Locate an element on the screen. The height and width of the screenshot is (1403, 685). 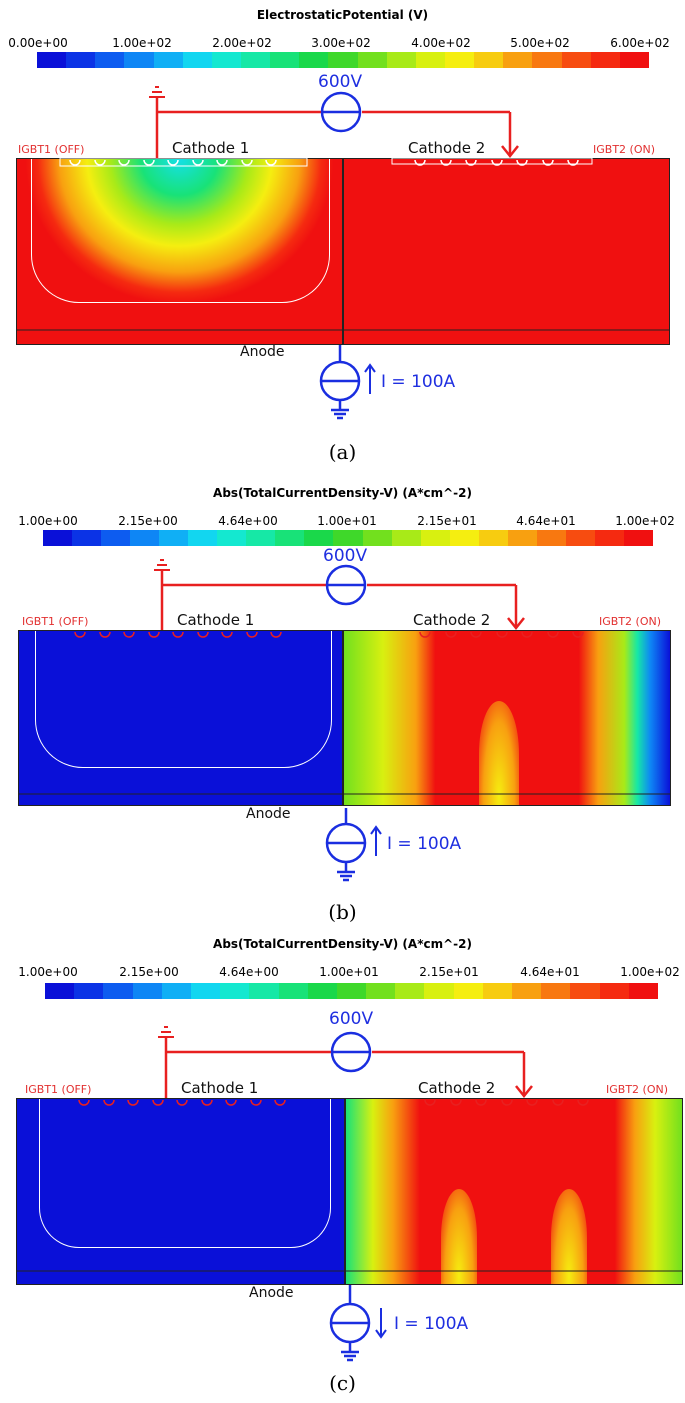
caption: (b) is located at coordinates (342, 912).